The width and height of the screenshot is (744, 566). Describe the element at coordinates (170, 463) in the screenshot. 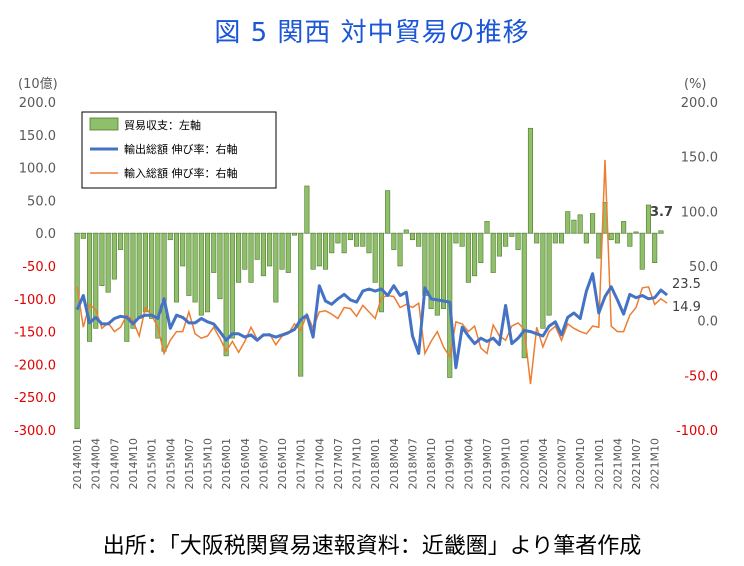

I see `x-tick-label: 2015M04` at that location.